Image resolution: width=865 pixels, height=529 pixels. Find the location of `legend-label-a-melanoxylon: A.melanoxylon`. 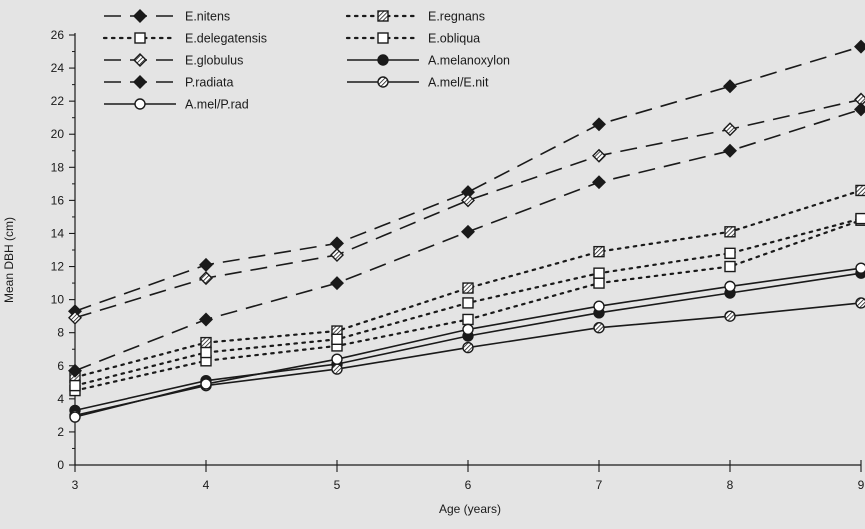

legend-label-a-melanoxylon: A.melanoxylon is located at coordinates (469, 61).